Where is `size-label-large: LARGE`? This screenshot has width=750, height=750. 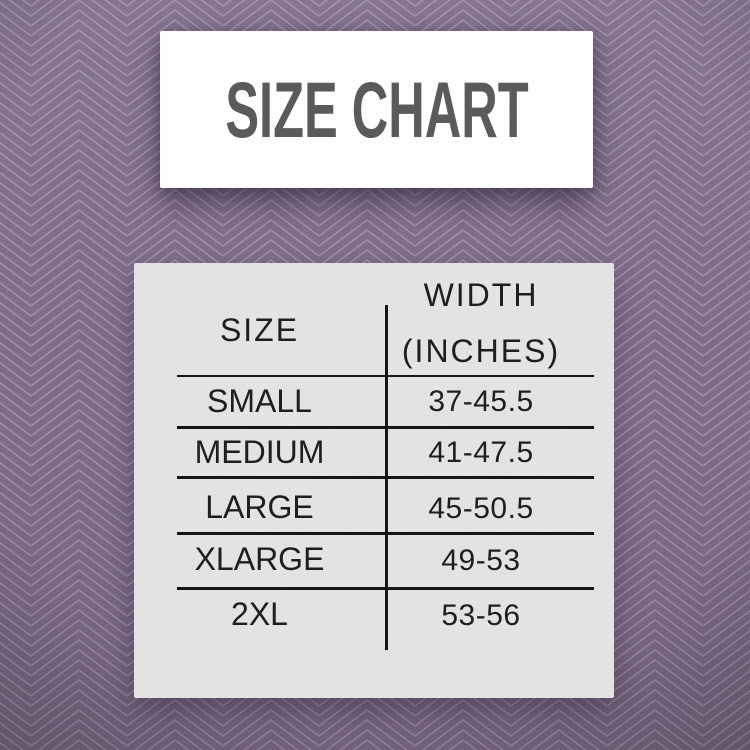
size-label-large: LARGE is located at coordinates (259, 507).